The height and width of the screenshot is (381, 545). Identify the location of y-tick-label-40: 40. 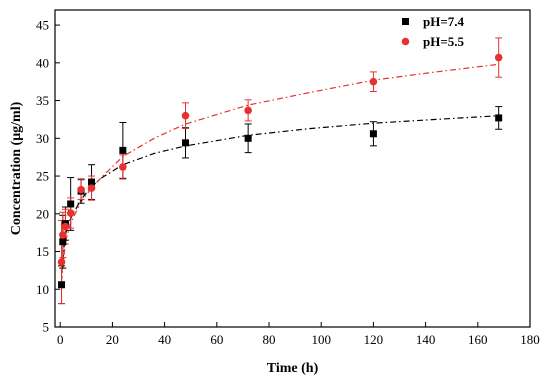
(42, 62).